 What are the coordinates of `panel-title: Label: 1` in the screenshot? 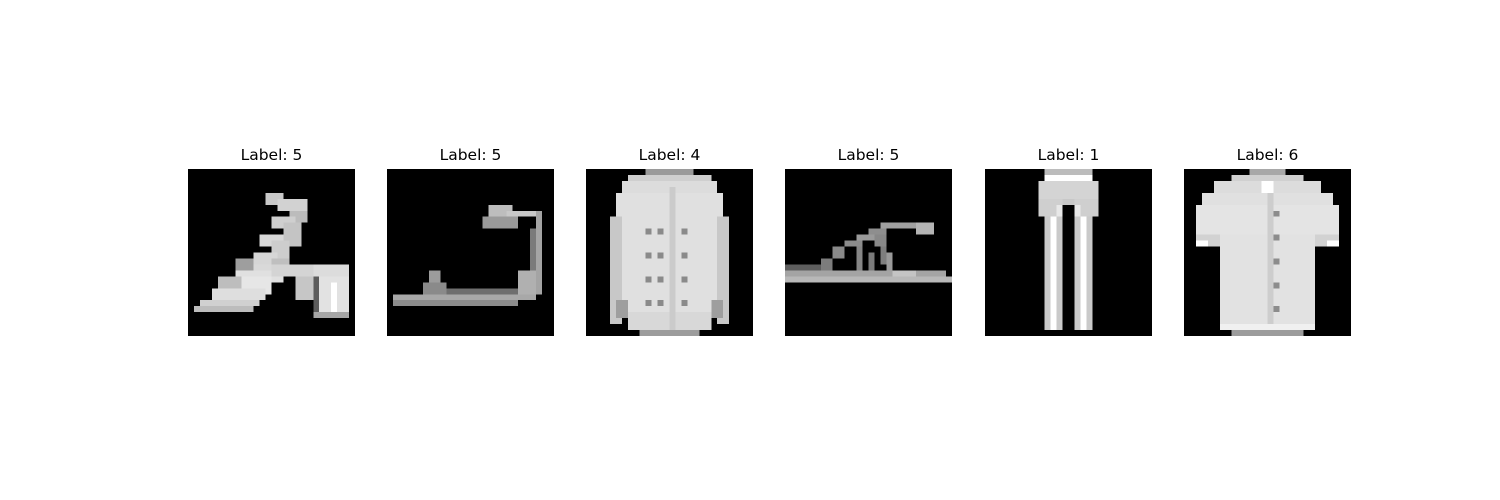 It's located at (1068, 155).